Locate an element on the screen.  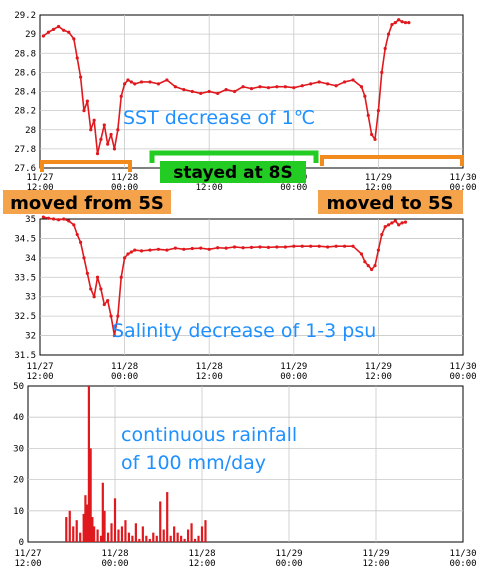
y-tick-label: 31.5 is located at coordinates (25, 356).